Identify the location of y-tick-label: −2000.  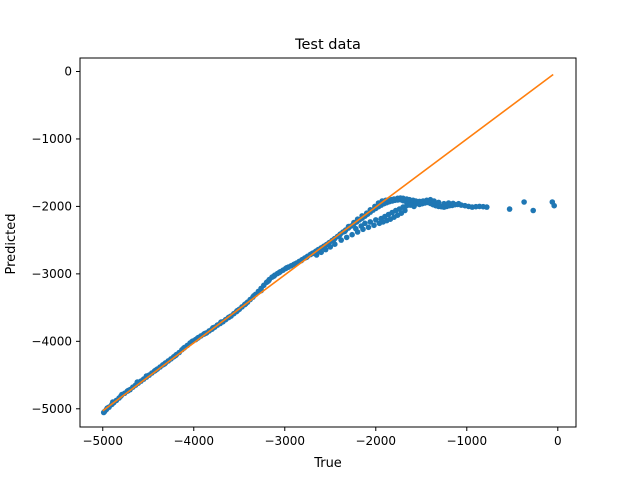
(51, 206).